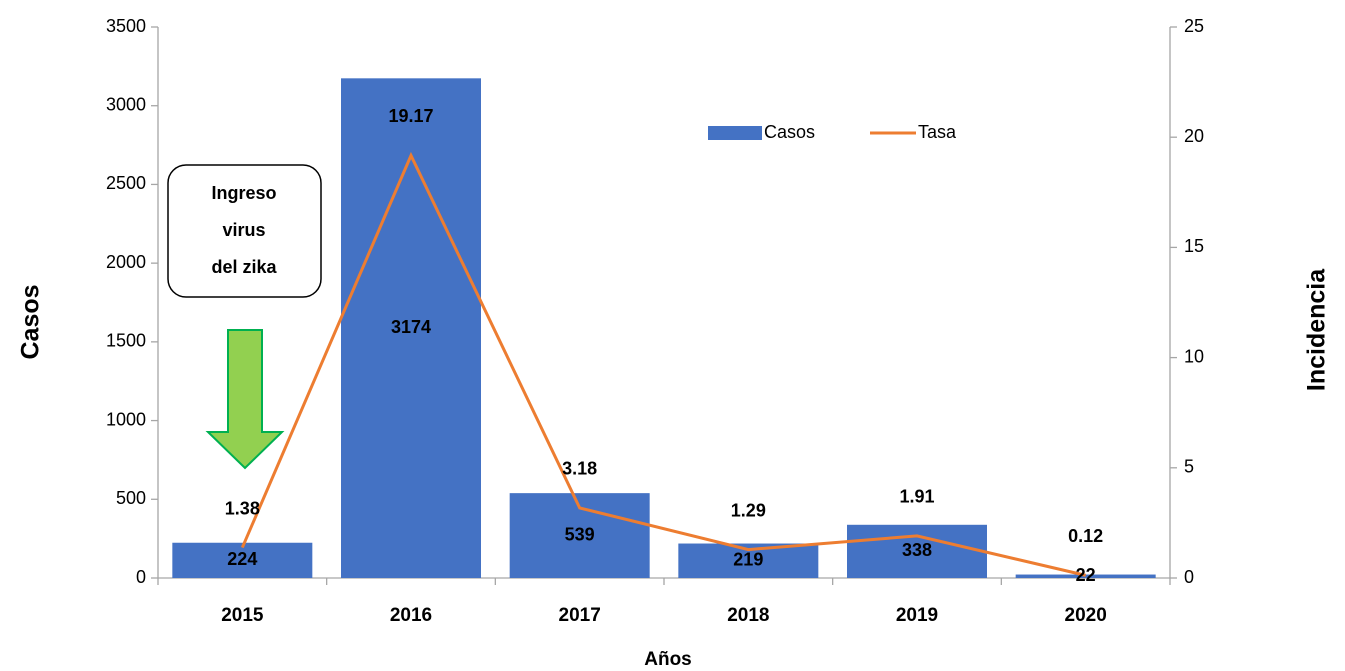 The height and width of the screenshot is (671, 1345). What do you see at coordinates (580, 534) in the screenshot?
I see `value-label: 539` at bounding box center [580, 534].